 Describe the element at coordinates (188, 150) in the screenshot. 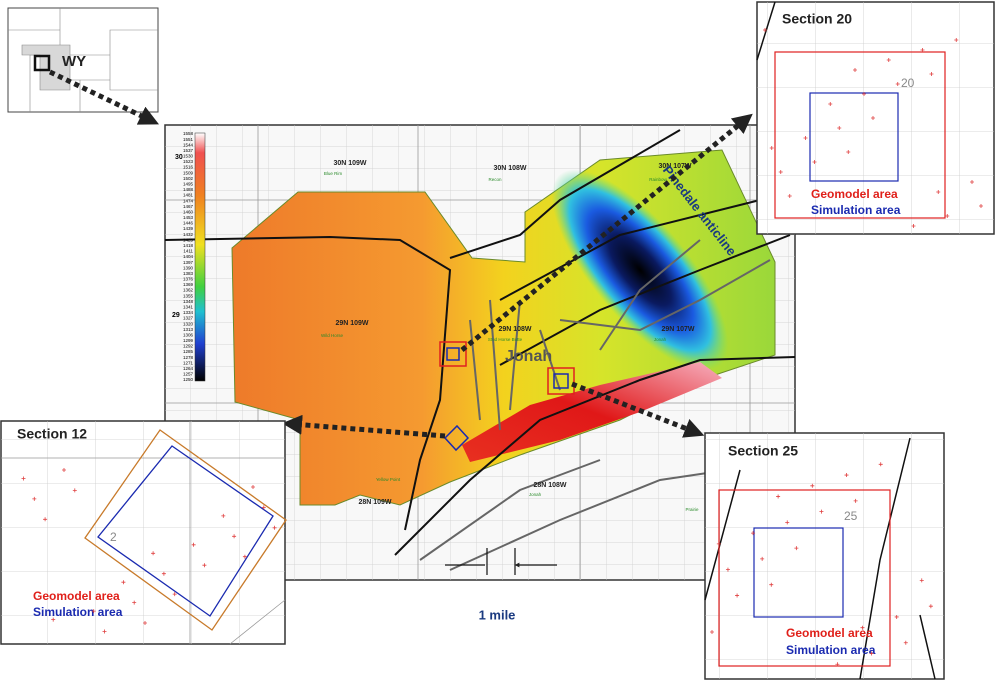

I see `colorbar-label: 1537` at that location.